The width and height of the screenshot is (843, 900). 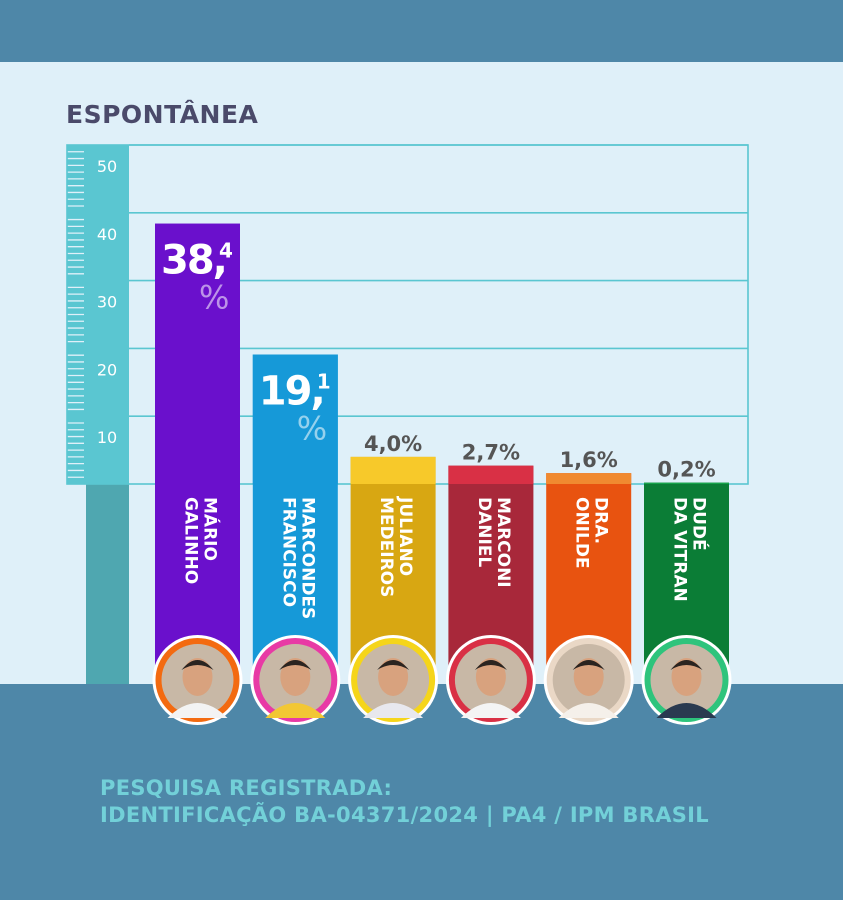 What do you see at coordinates (491, 453) in the screenshot?
I see `value-label-marconi-daniel: 2,7%` at bounding box center [491, 453].